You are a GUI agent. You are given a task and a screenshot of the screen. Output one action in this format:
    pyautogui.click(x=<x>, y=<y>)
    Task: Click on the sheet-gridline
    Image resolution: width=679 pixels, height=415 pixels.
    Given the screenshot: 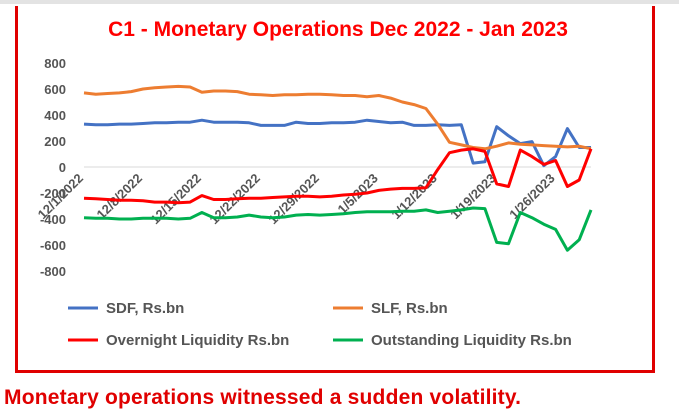 What is the action you would take?
    pyautogui.click(x=339, y=2)
    